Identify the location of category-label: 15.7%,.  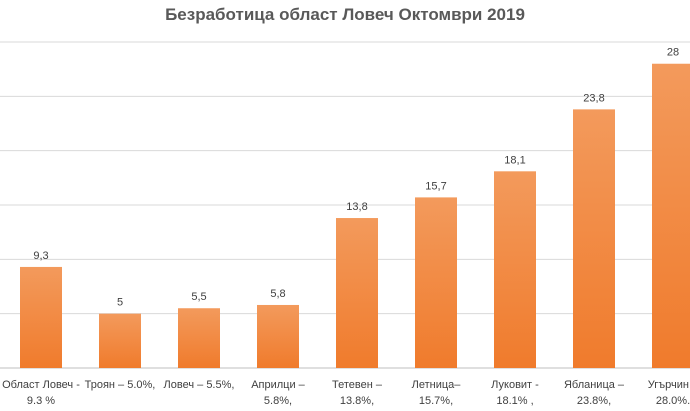
(436, 401).